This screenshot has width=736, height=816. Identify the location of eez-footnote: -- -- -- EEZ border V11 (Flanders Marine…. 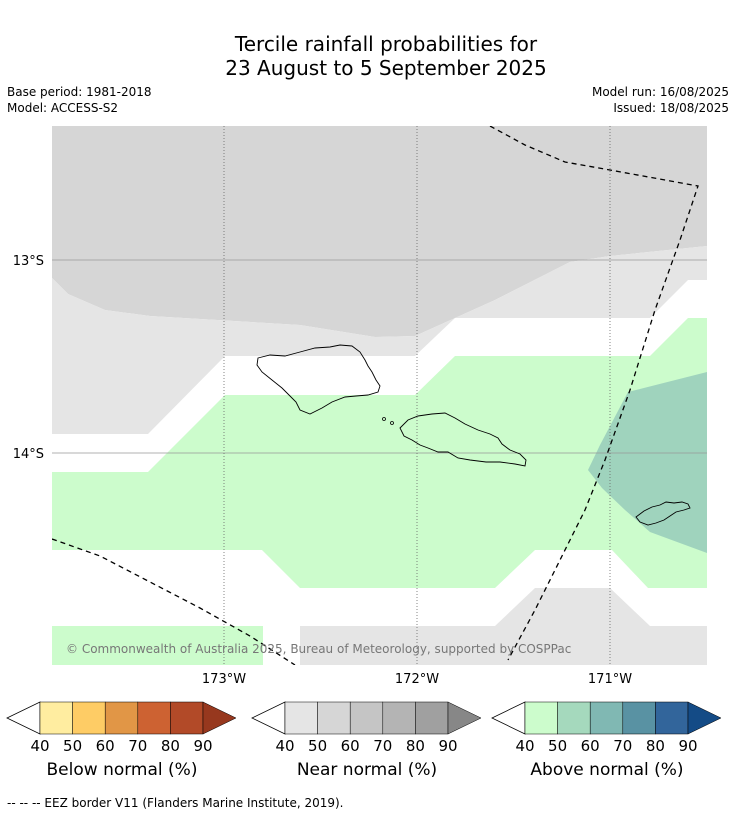
(175, 803).